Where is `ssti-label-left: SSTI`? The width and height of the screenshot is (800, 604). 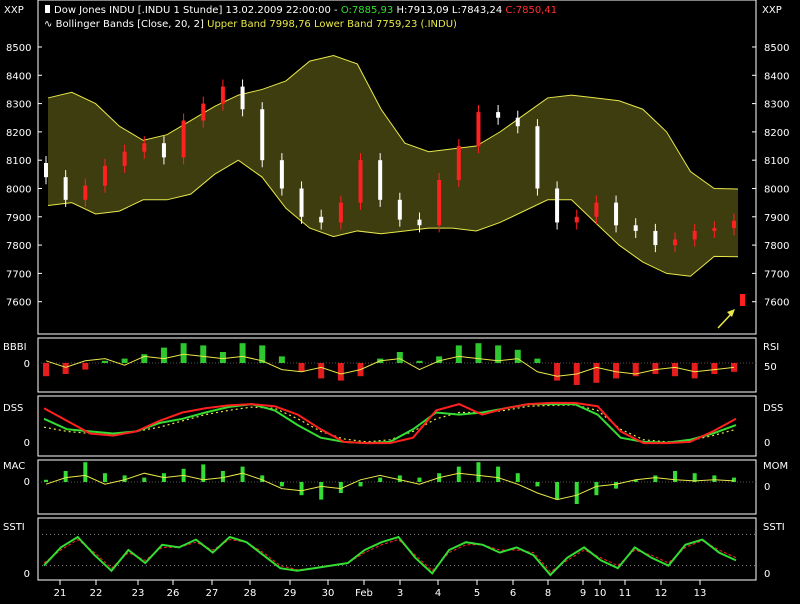 ssti-label-left: SSTI is located at coordinates (14, 527).